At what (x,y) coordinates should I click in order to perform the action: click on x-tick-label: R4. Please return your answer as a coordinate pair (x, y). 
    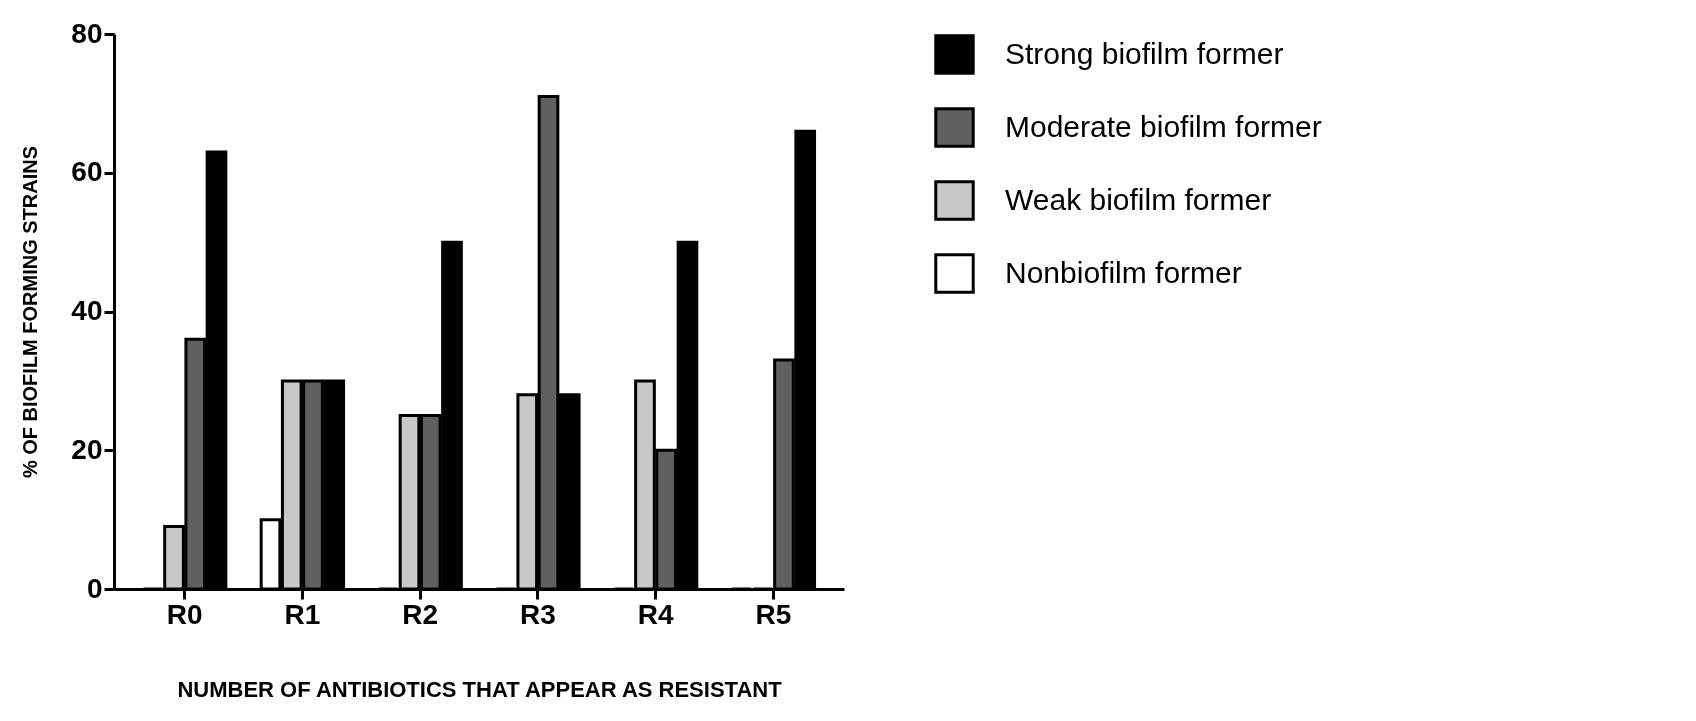
    Looking at the image, I should click on (655, 614).